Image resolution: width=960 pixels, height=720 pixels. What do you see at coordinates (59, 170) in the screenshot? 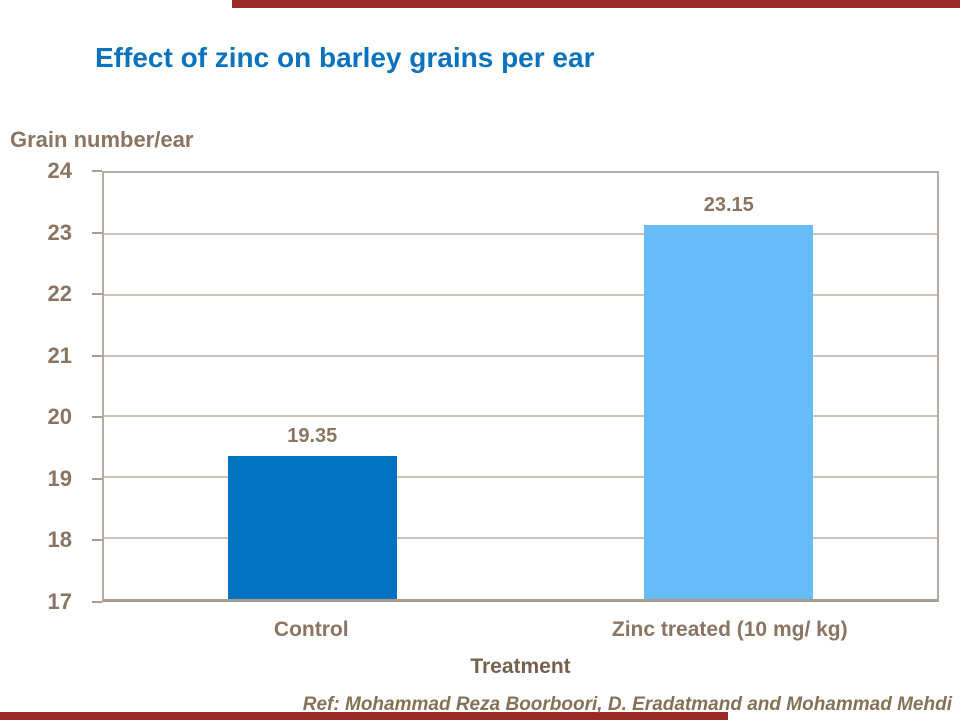
I see `y-tick-label: 24` at bounding box center [59, 170].